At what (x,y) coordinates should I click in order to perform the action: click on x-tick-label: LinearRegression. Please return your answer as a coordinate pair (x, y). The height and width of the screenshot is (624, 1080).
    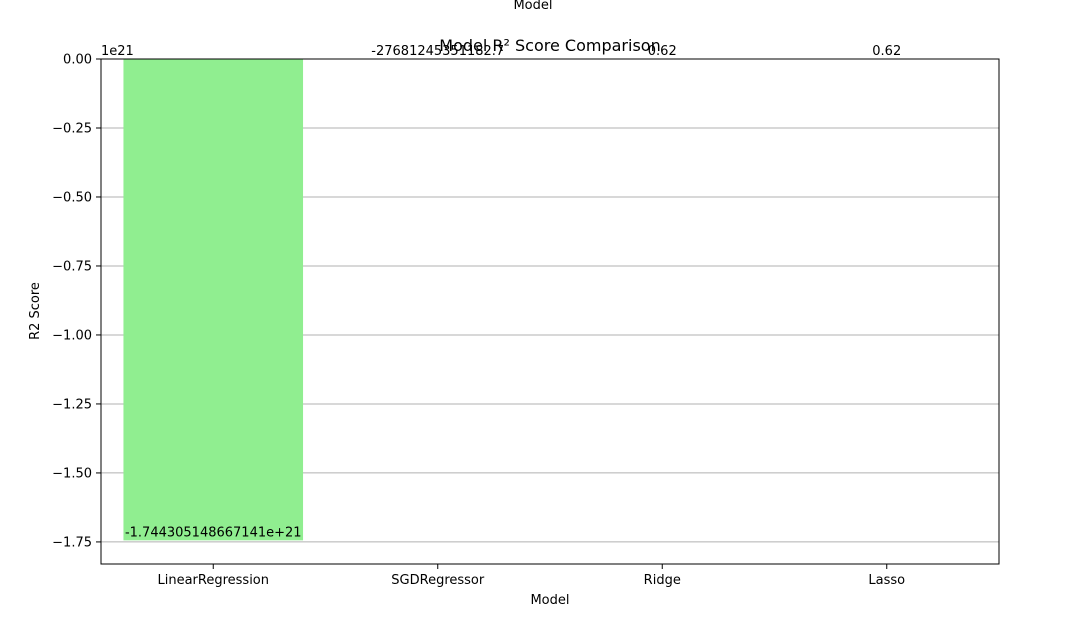
    Looking at the image, I should click on (213, 580).